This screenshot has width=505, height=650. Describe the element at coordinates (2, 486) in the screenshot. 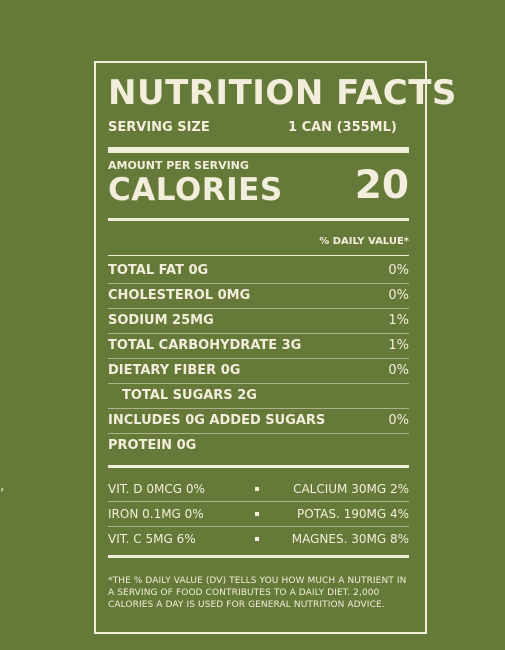

I see `edge-mark: ,` at that location.